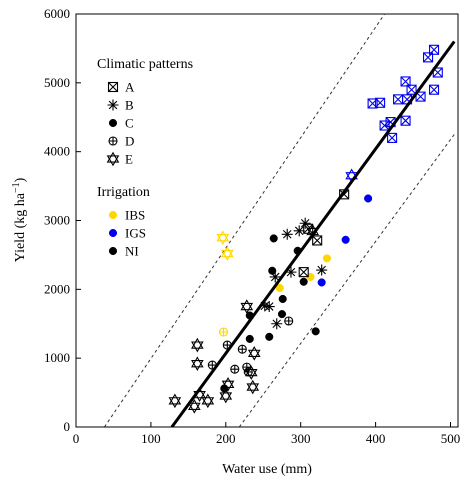 The width and height of the screenshot is (474, 493). What do you see at coordinates (226, 438) in the screenshot?
I see `x-tick-label: 200` at bounding box center [226, 438].